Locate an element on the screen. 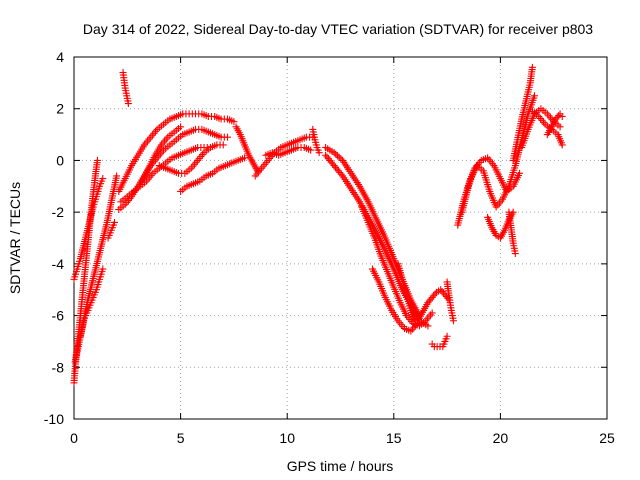 The width and height of the screenshot is (640, 480). y-tick-label: -2 is located at coordinates (58, 212).